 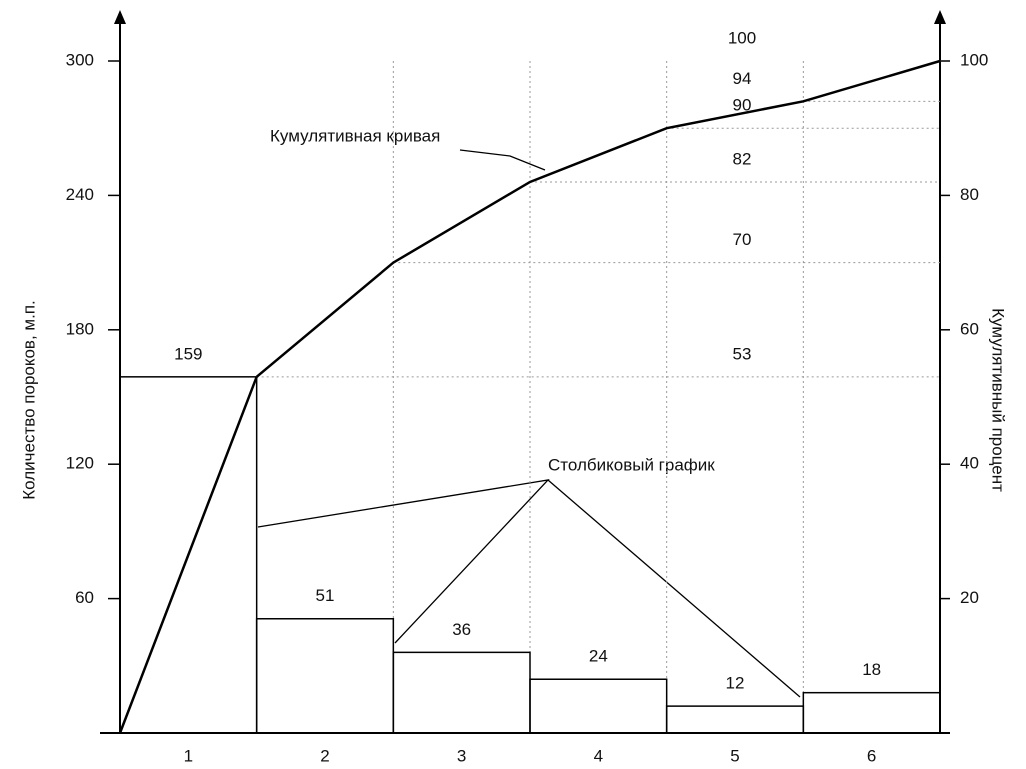 What do you see at coordinates (742, 239) in the screenshot?
I see `cumulative-label: 70` at bounding box center [742, 239].